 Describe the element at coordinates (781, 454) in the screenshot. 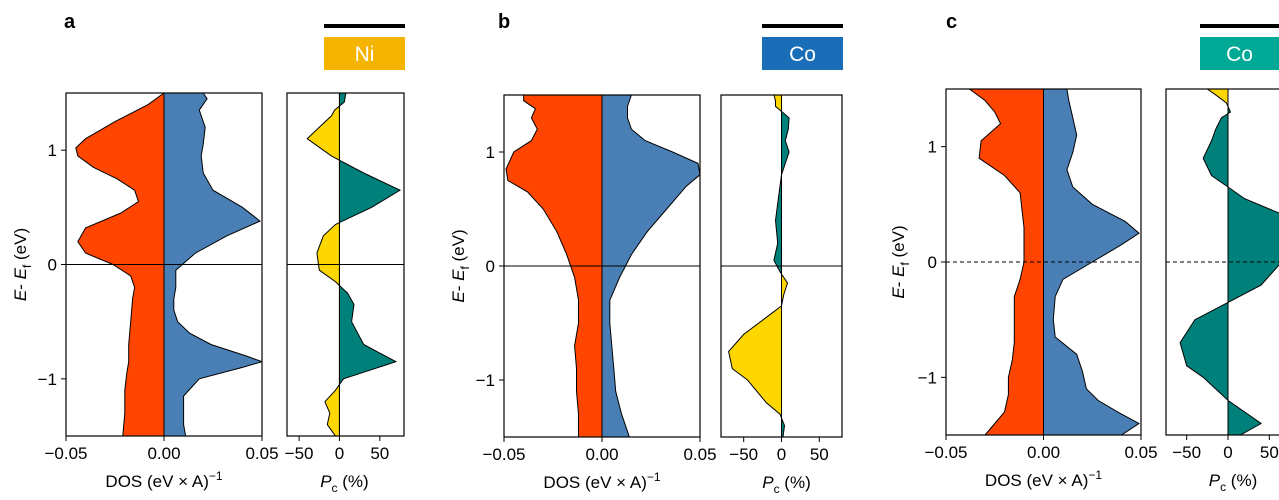

I see `pc-x-tick-label-1-1: 0` at that location.